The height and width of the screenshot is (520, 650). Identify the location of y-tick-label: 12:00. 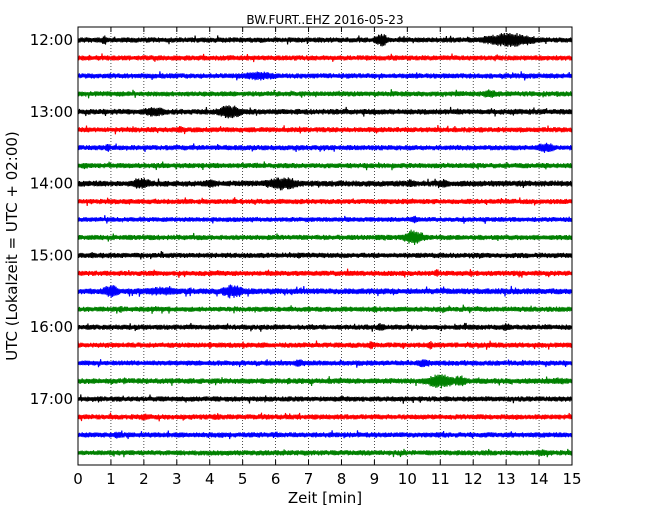
(51, 40).